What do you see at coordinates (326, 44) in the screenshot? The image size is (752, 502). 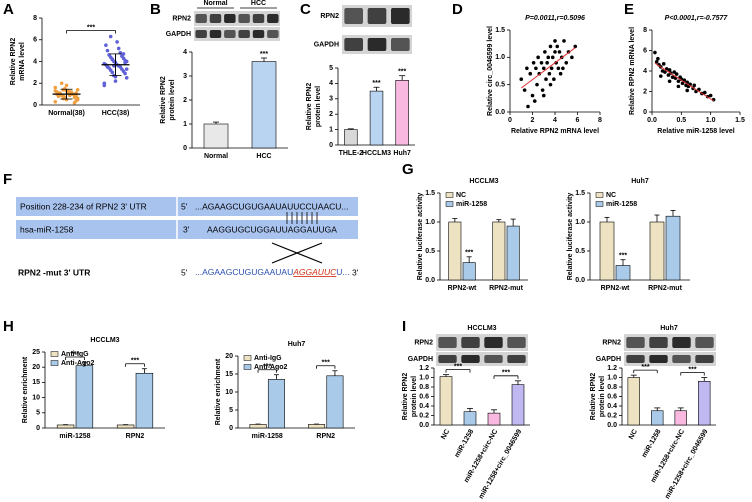 I see `blot-label: GAPDH` at bounding box center [326, 44].